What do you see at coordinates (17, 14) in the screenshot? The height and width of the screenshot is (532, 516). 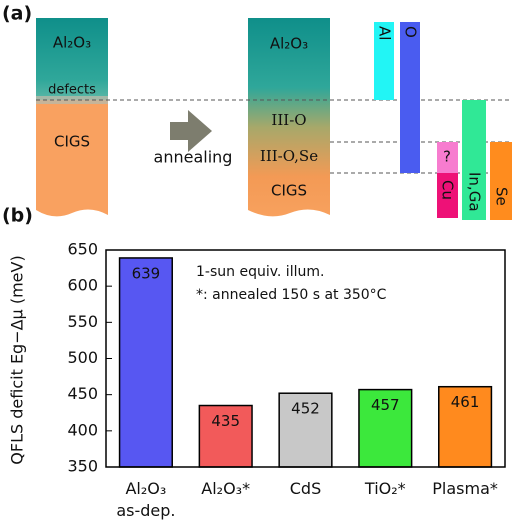 I see `panel-label: (a)` at bounding box center [17, 14].